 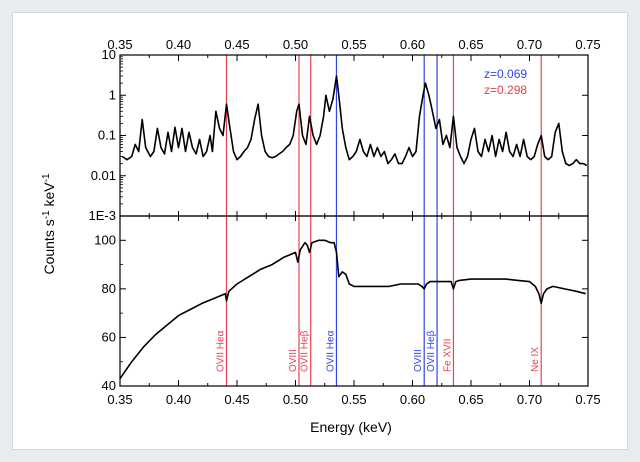 I want to click on bottom-y-tick-label: 80, so click(x=109, y=288).